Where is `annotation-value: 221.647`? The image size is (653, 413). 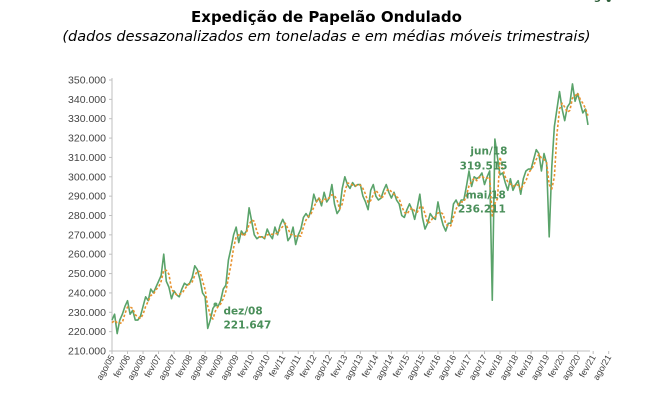
annotation-value: 221.647 is located at coordinates (247, 326).